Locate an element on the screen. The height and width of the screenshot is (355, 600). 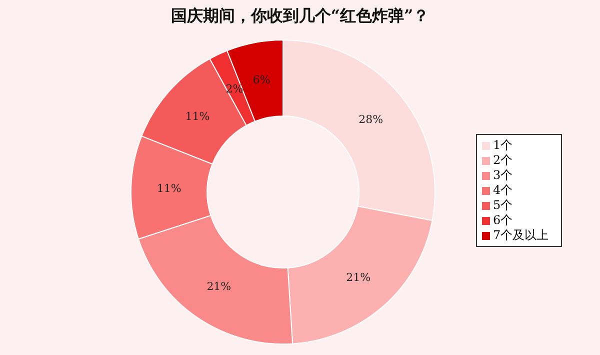
data-label: 28% is located at coordinates (371, 119).